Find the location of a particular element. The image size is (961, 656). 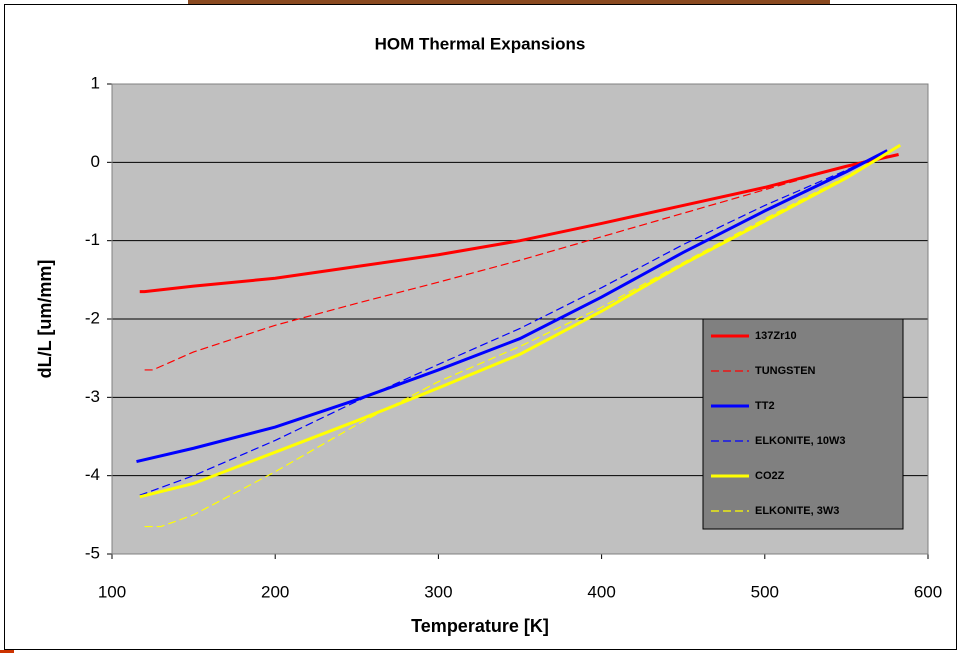

y-tick-label: -5 is located at coordinates (92, 552).